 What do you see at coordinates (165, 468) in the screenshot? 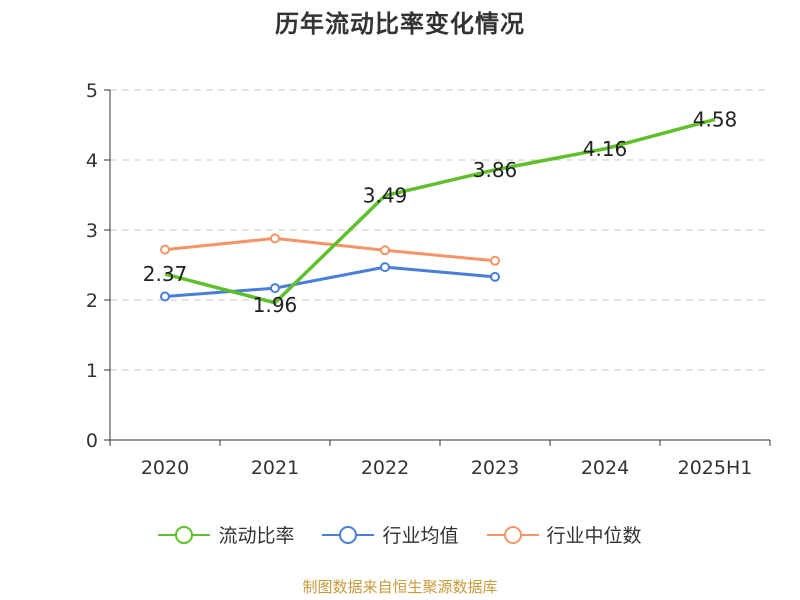
I see `x-tick-label: 2020` at bounding box center [165, 468].